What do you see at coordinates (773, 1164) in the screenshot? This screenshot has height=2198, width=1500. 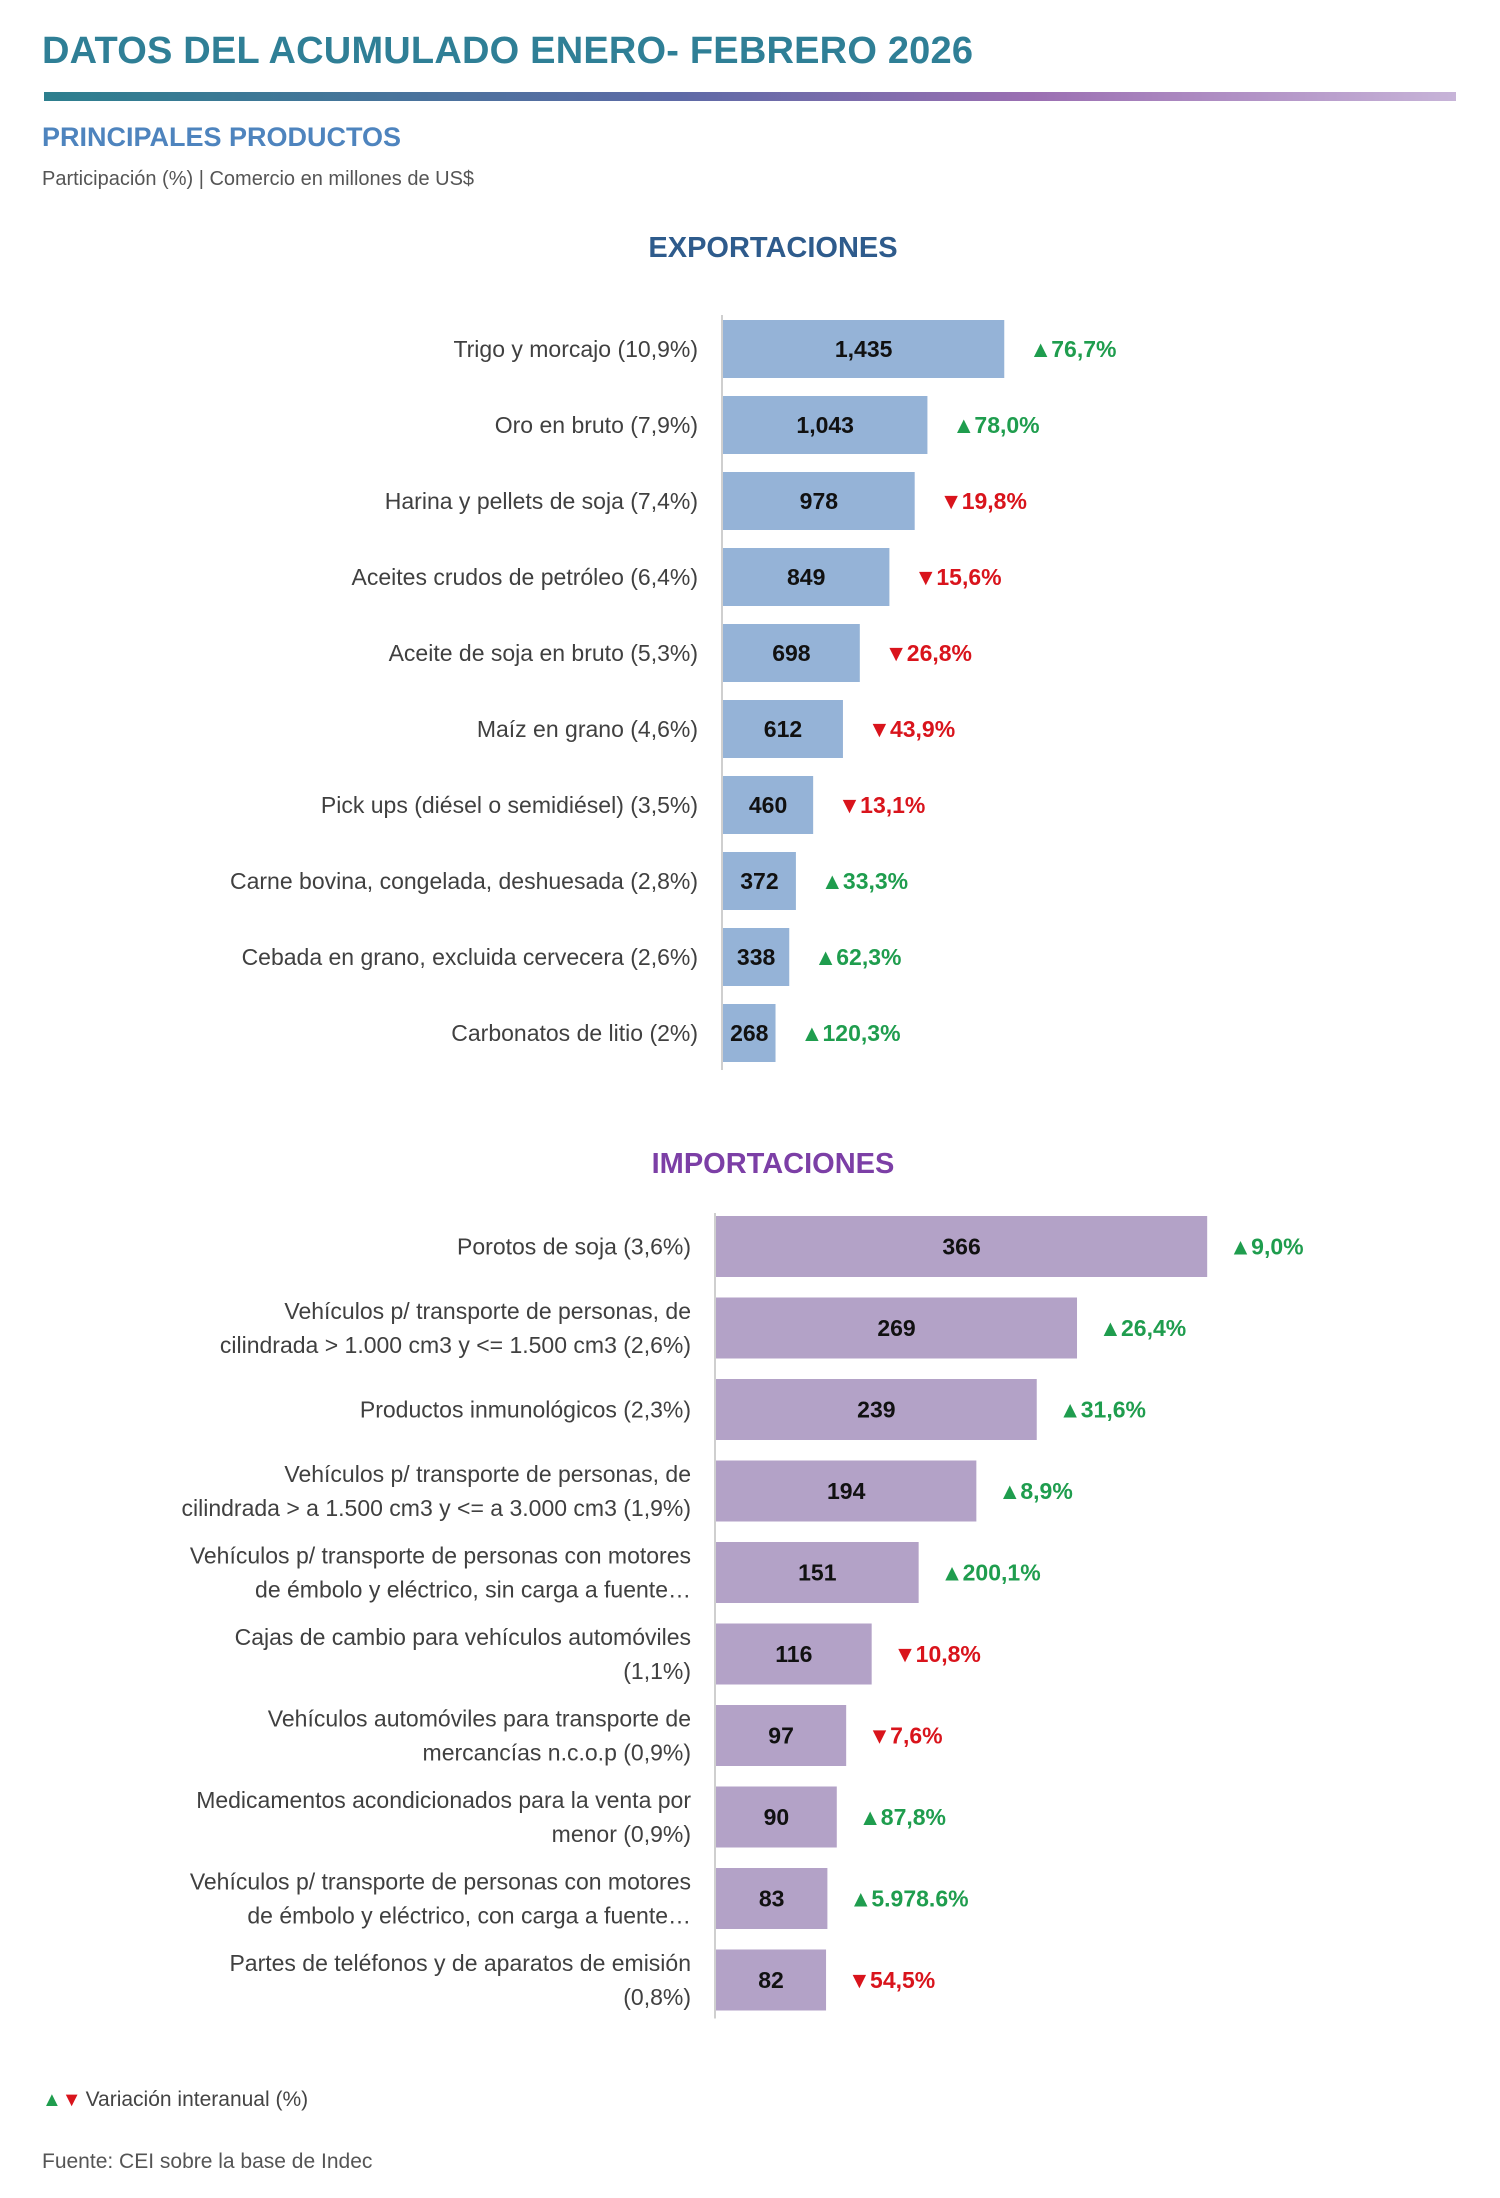 I see `imports-chart-title: IMPORTACIONES` at bounding box center [773, 1164].